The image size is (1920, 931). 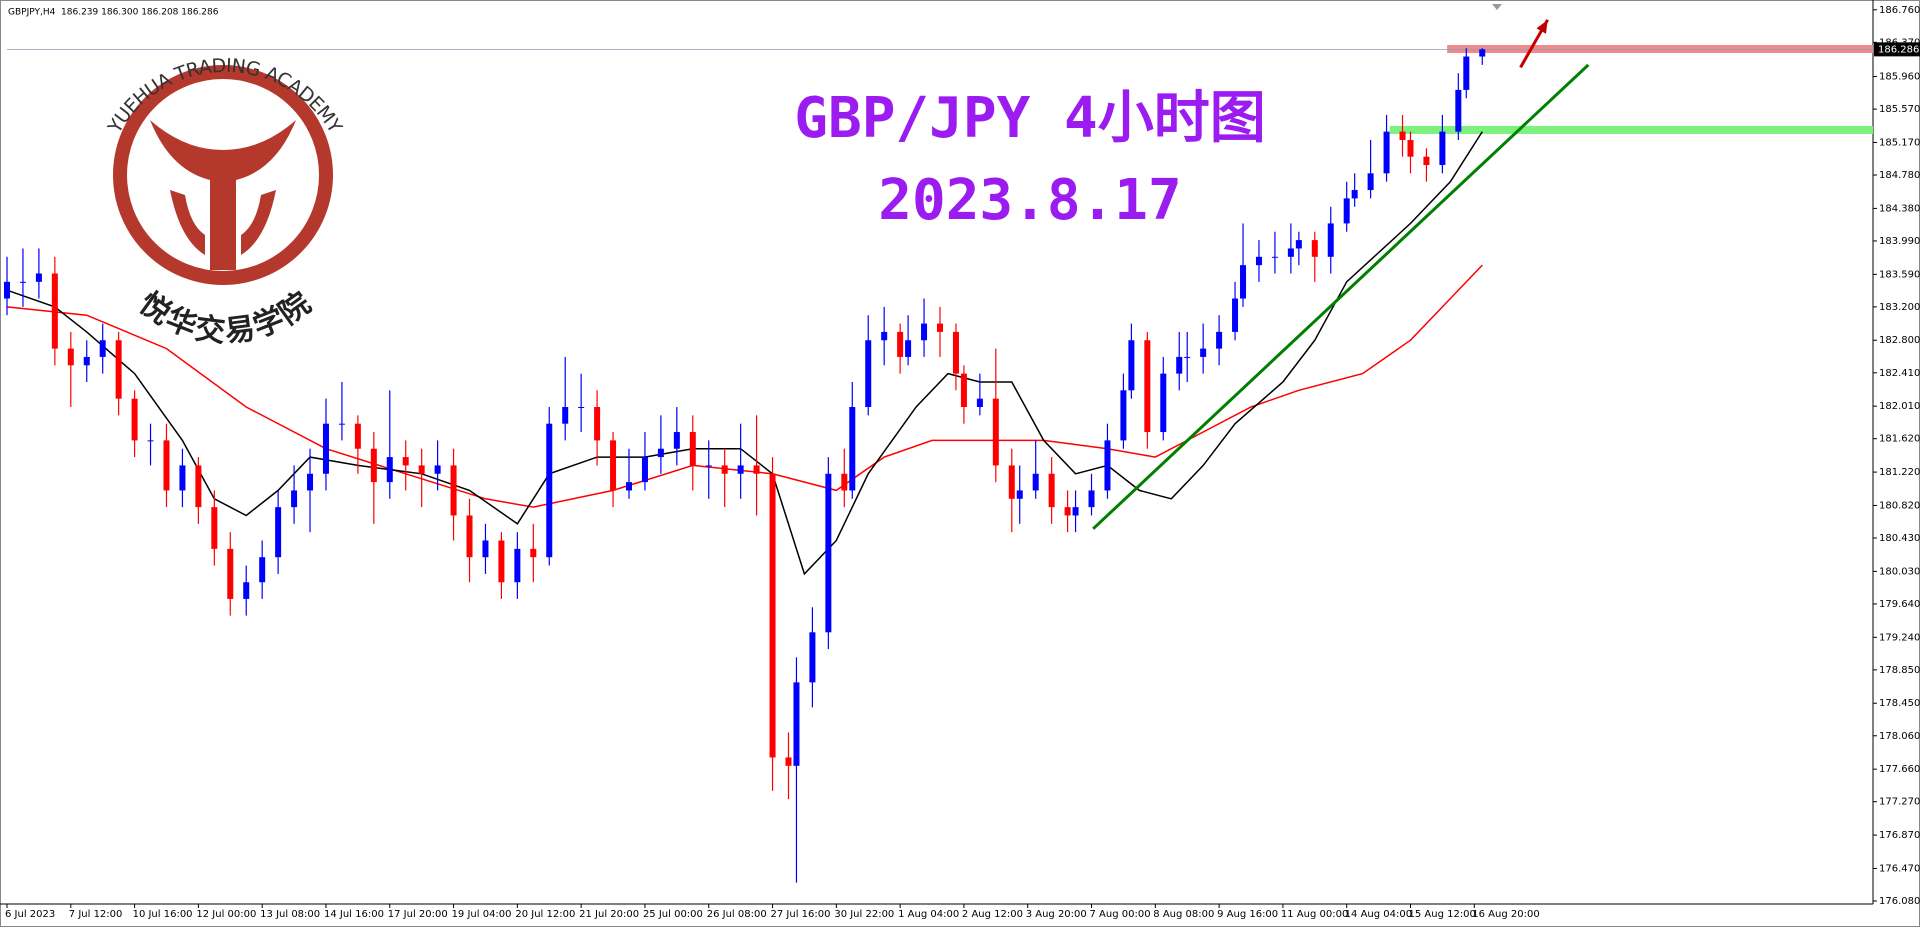 I want to click on last-price-label: 186.286, so click(x=1898, y=49).